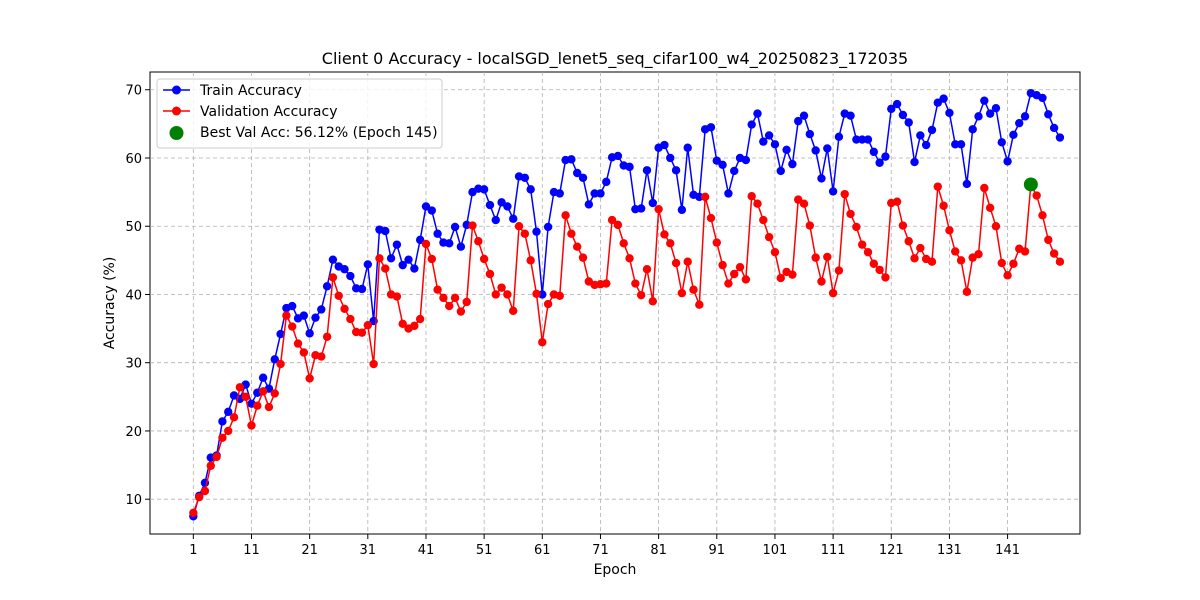 The height and width of the screenshot is (600, 1200). Describe the element at coordinates (426, 550) in the screenshot. I see `x-tick-label: 41` at that location.